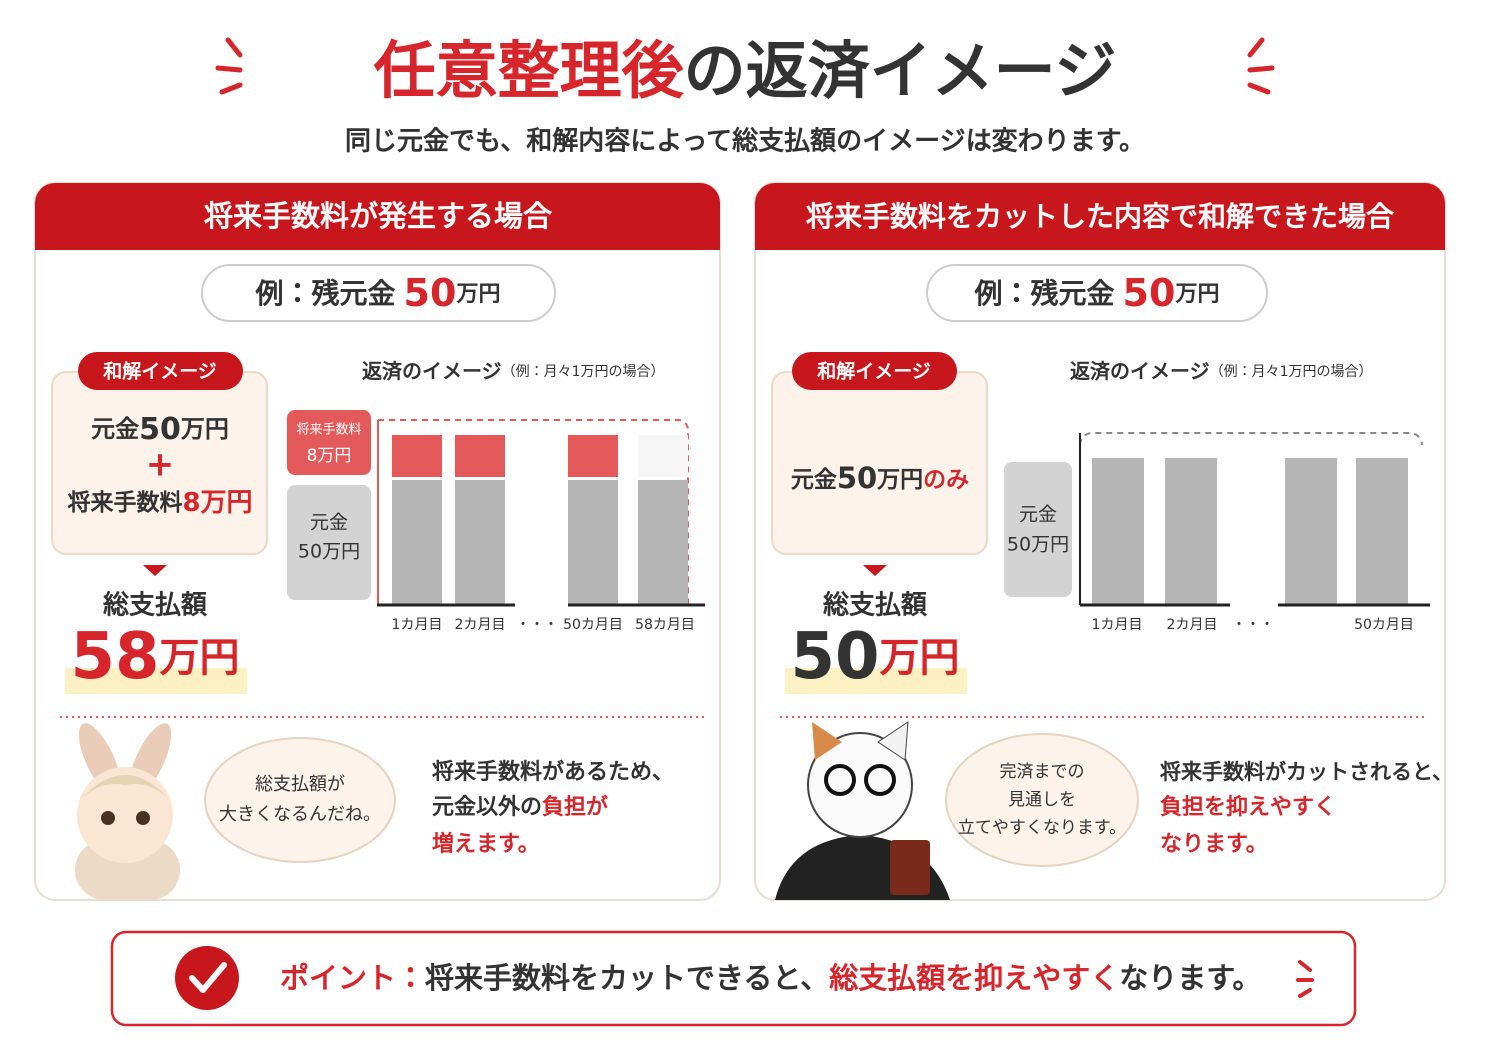 The image size is (1491, 1055). I want to click on panel-heading: 将来手数料をカットした内容で和解できた場合, so click(1100, 216).